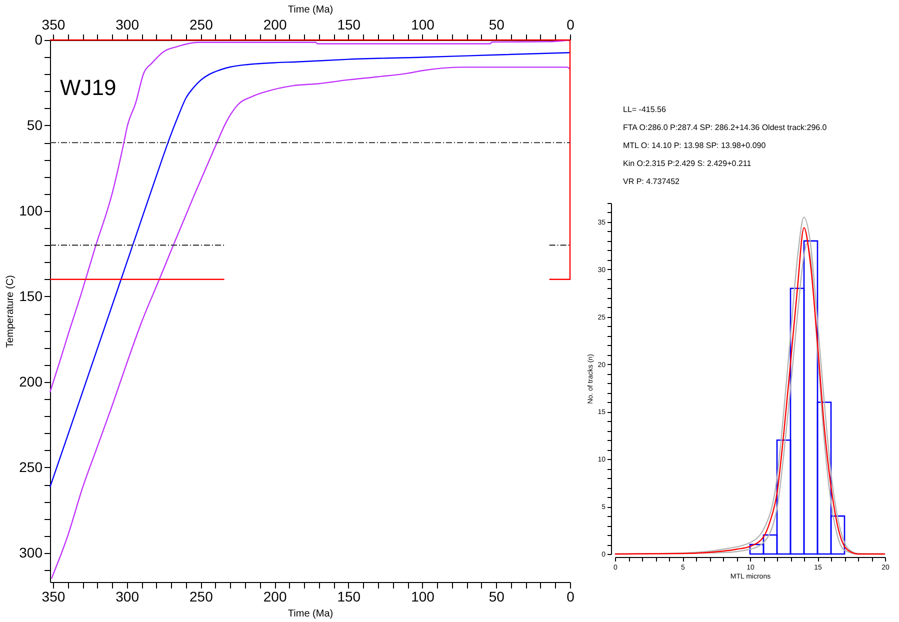  I want to click on x-tick-label: 300, so click(128, 596).